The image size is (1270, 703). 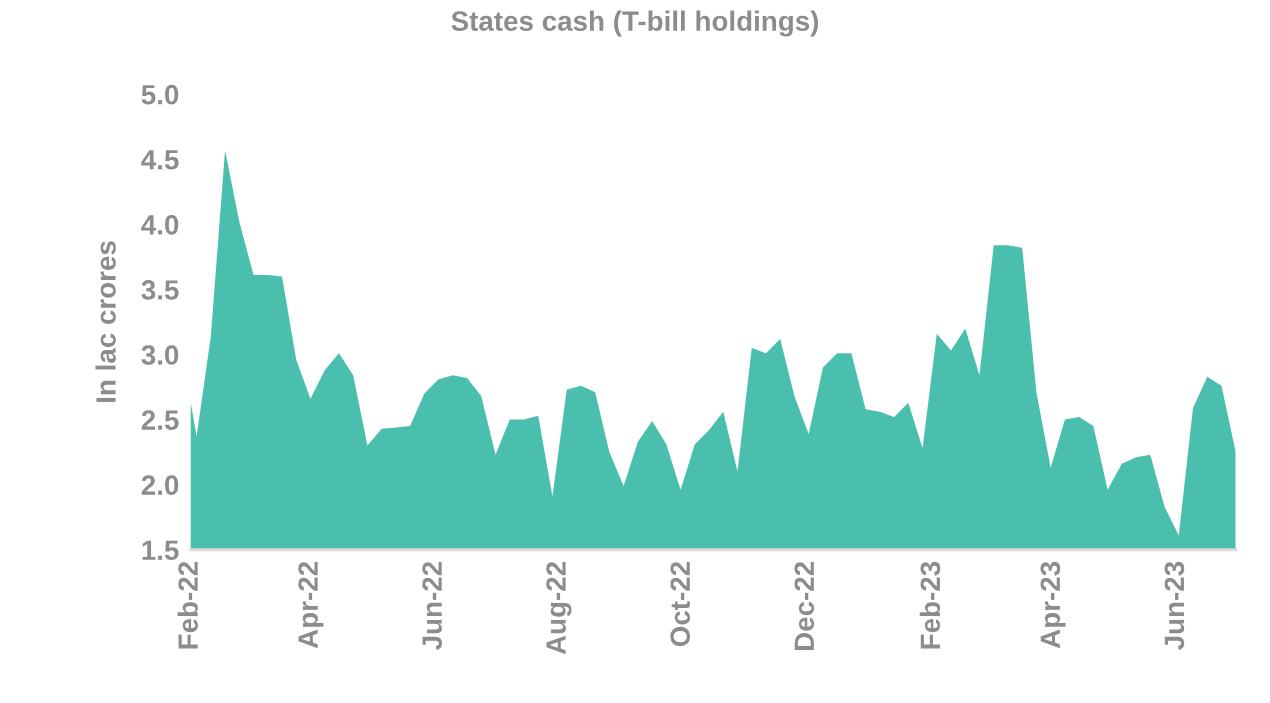 I want to click on y-tick-label: 4.5, so click(x=160, y=160).